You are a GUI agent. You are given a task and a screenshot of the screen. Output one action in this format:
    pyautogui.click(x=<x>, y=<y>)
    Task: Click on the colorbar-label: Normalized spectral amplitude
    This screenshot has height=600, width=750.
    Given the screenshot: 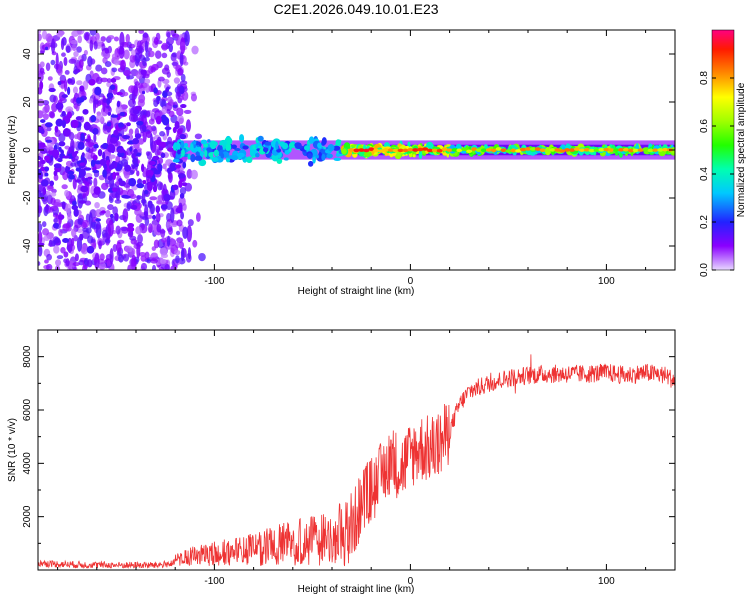 What is the action you would take?
    pyautogui.click(x=741, y=149)
    